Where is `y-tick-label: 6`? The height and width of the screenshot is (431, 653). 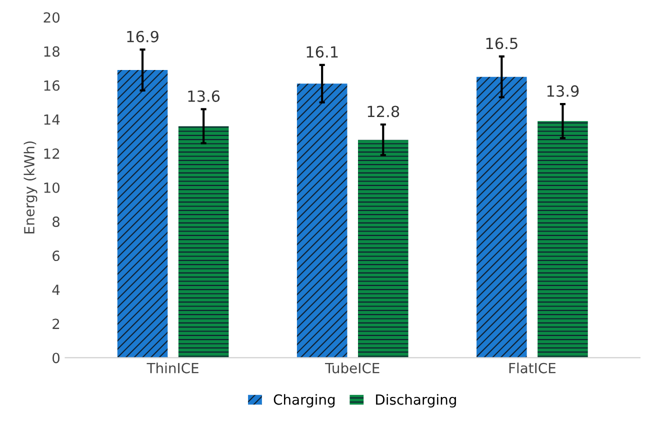 y-tick-label: 6 is located at coordinates (56, 256).